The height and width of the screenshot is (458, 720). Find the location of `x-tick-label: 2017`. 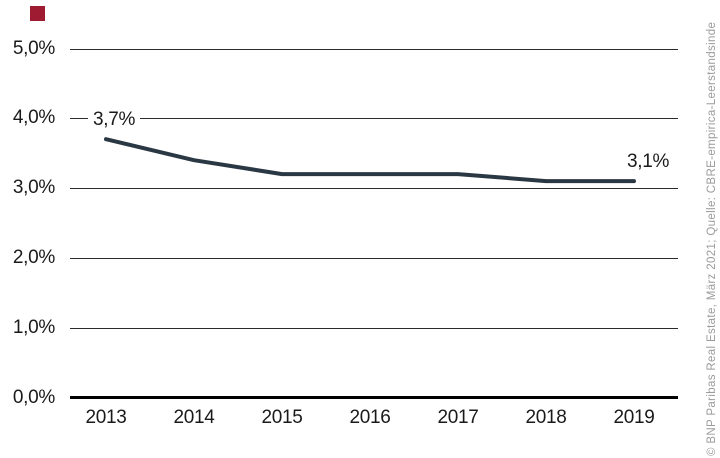

x-tick-label: 2017 is located at coordinates (458, 417).